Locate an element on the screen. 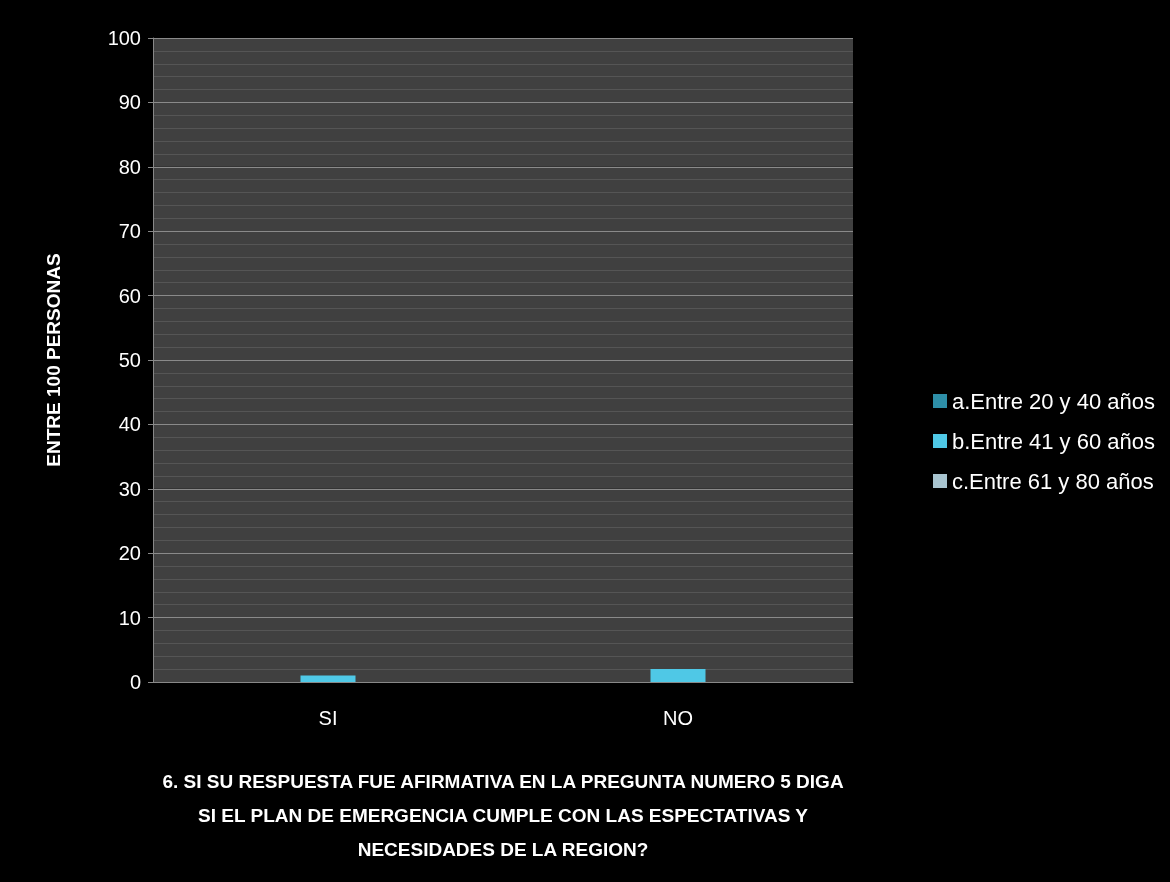 The width and height of the screenshot is (1170, 882). legend-label: a.Entre 20 y 40 años is located at coordinates (1053, 401).